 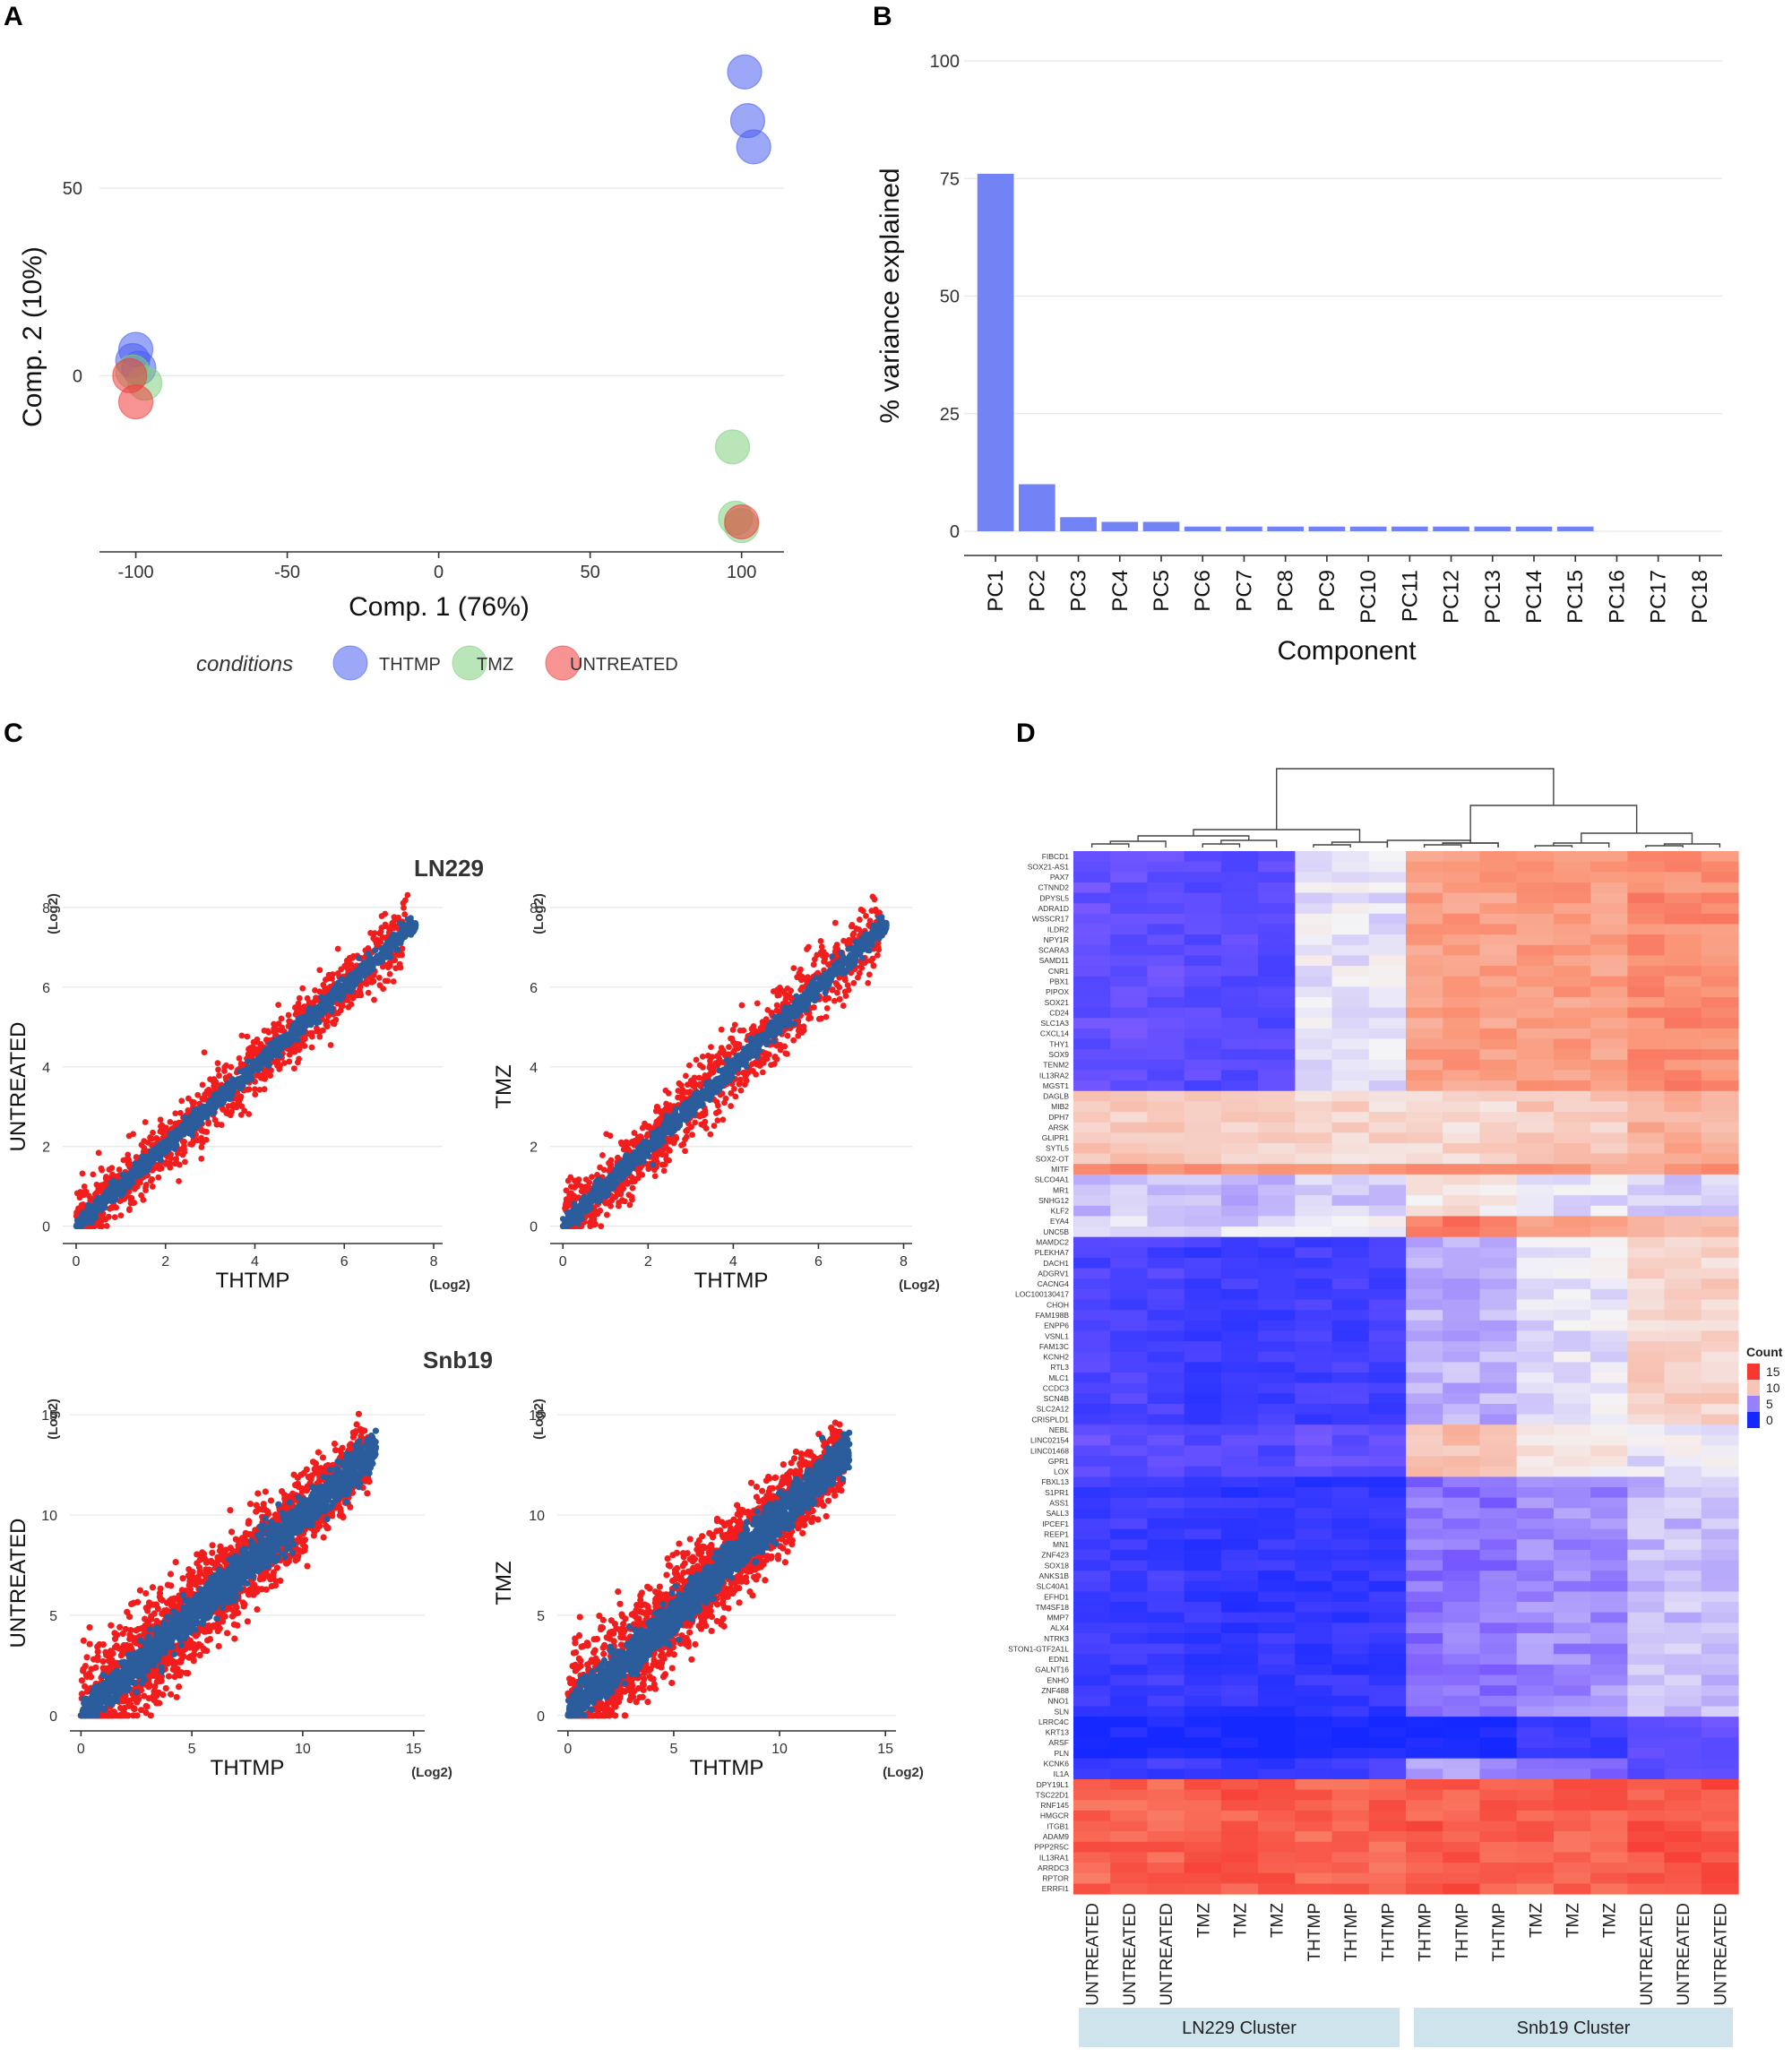 What do you see at coordinates (46, 989) in the screenshot?
I see `scatter-y-tick-label: 6` at bounding box center [46, 989].